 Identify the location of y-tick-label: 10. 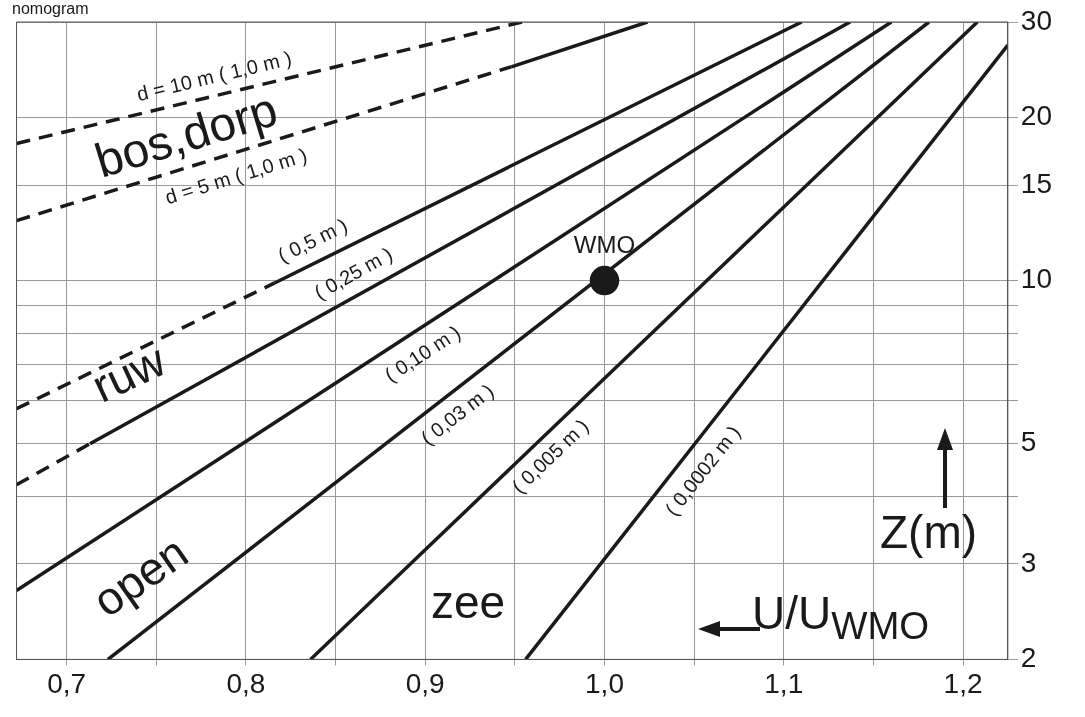
(1036, 279).